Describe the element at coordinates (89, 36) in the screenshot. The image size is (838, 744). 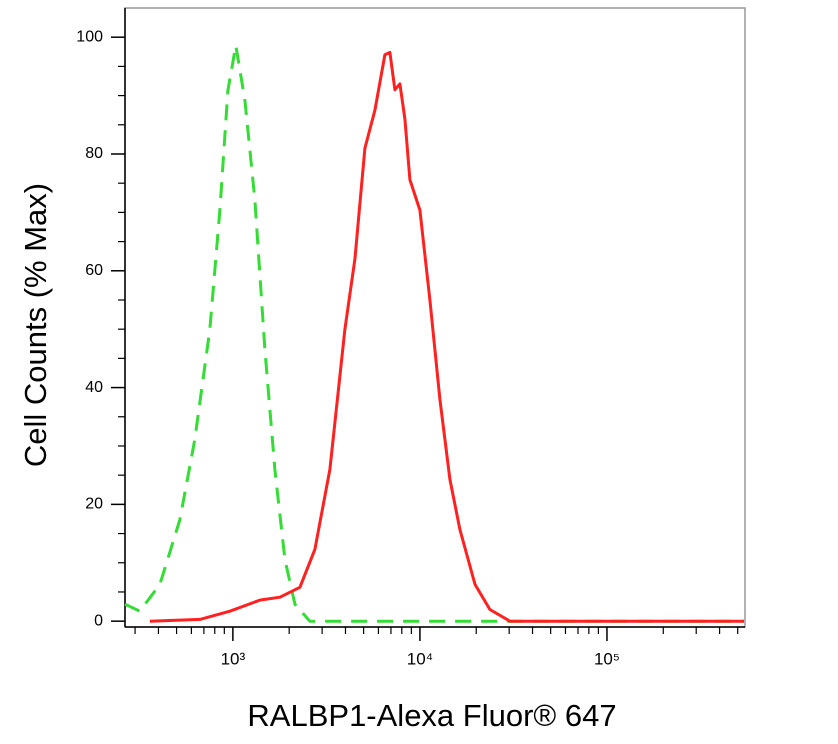
I see `y-tick-label: 100` at that location.